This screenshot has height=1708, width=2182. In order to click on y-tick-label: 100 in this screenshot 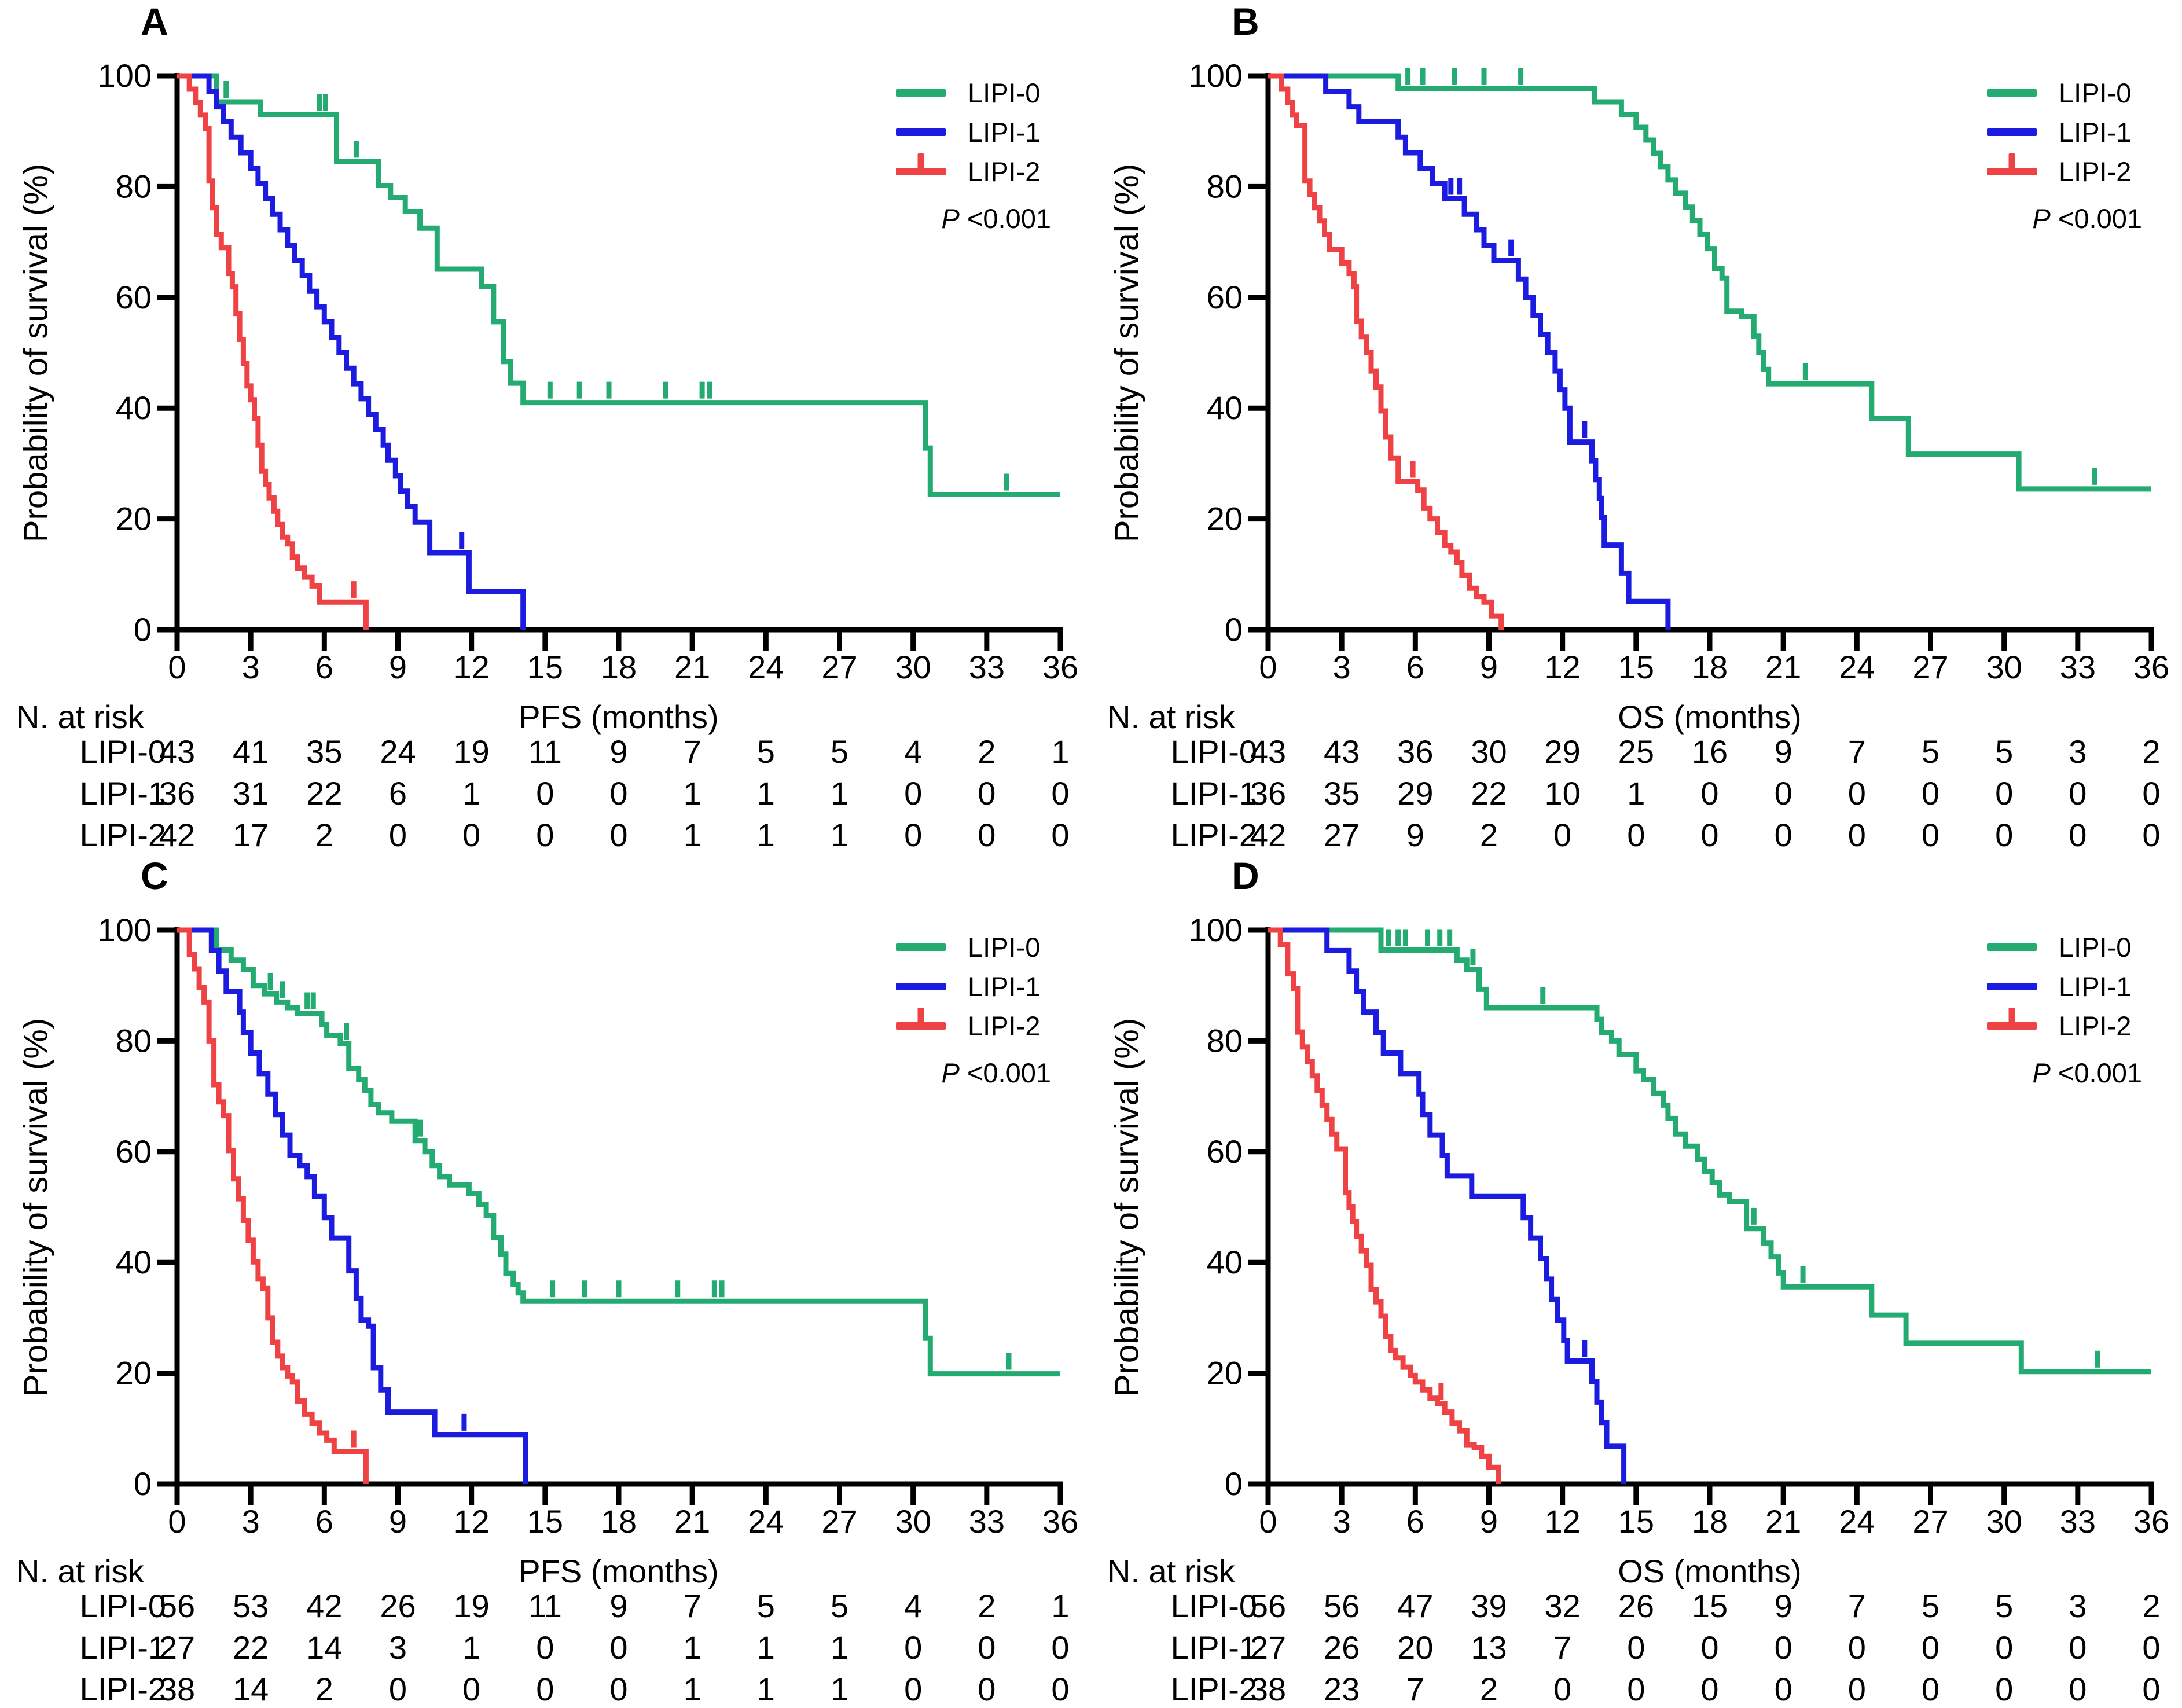, I will do `click(1216, 76)`.